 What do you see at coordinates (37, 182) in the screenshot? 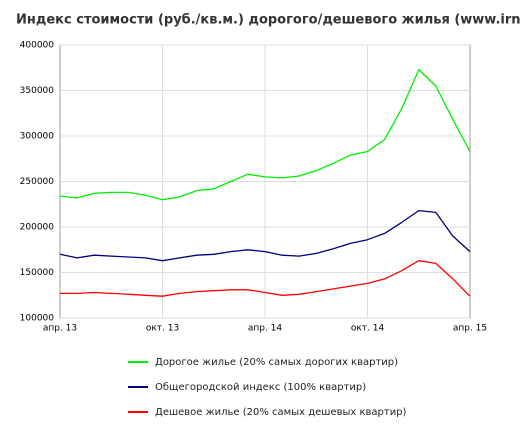
I see `y-tick-label: 250000` at bounding box center [37, 182].